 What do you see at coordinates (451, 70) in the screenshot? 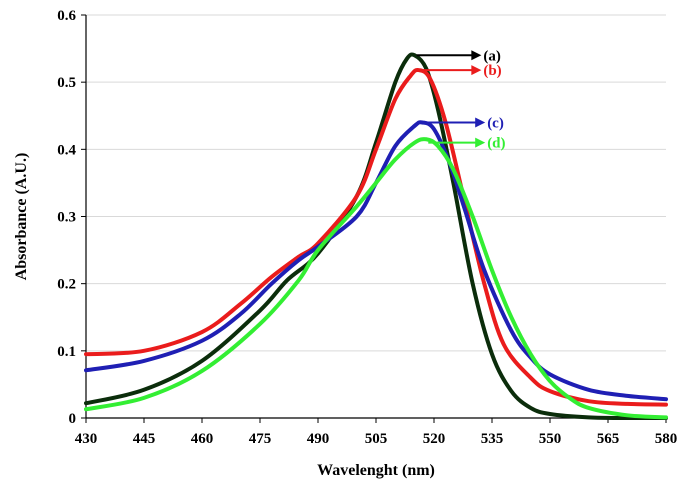
I see `series-label-arrow-b` at bounding box center [451, 70].